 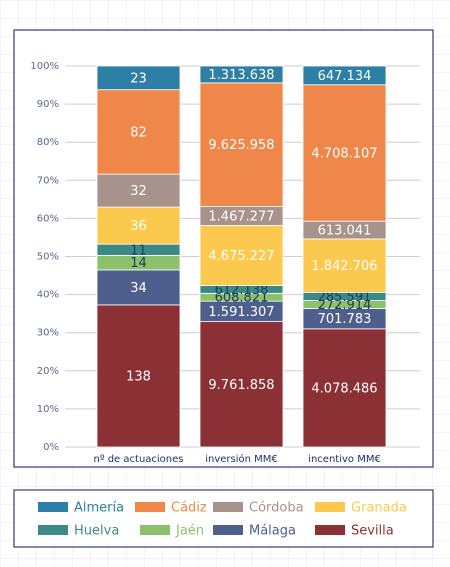 What do you see at coordinates (48, 333) in the screenshot?
I see `y-tick-label: 30%` at bounding box center [48, 333].